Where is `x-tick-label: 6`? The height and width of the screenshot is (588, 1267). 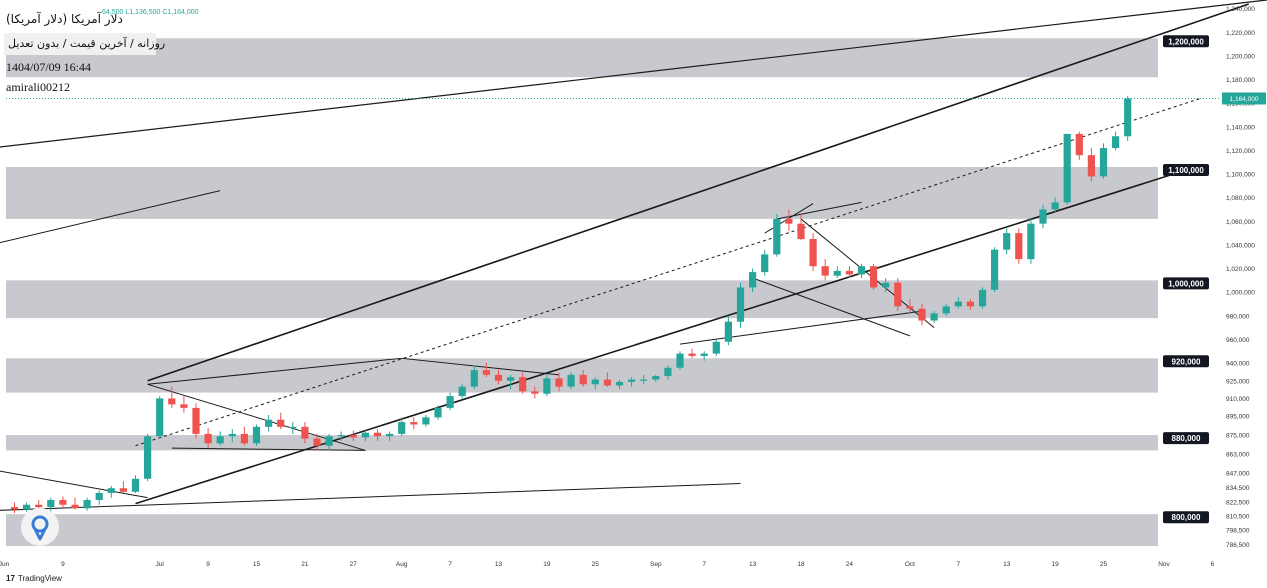 x-tick-label: 6 is located at coordinates (1213, 564).